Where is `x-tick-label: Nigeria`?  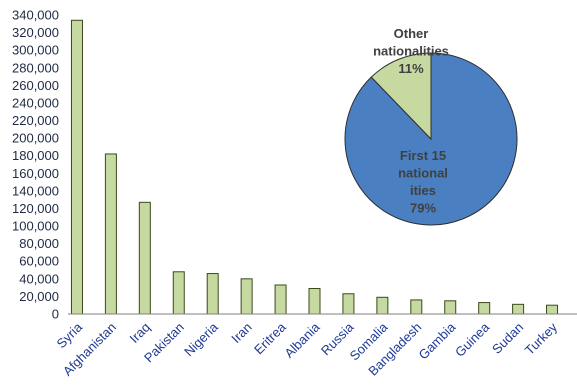
x-tick-label: Nigeria is located at coordinates (201, 339).